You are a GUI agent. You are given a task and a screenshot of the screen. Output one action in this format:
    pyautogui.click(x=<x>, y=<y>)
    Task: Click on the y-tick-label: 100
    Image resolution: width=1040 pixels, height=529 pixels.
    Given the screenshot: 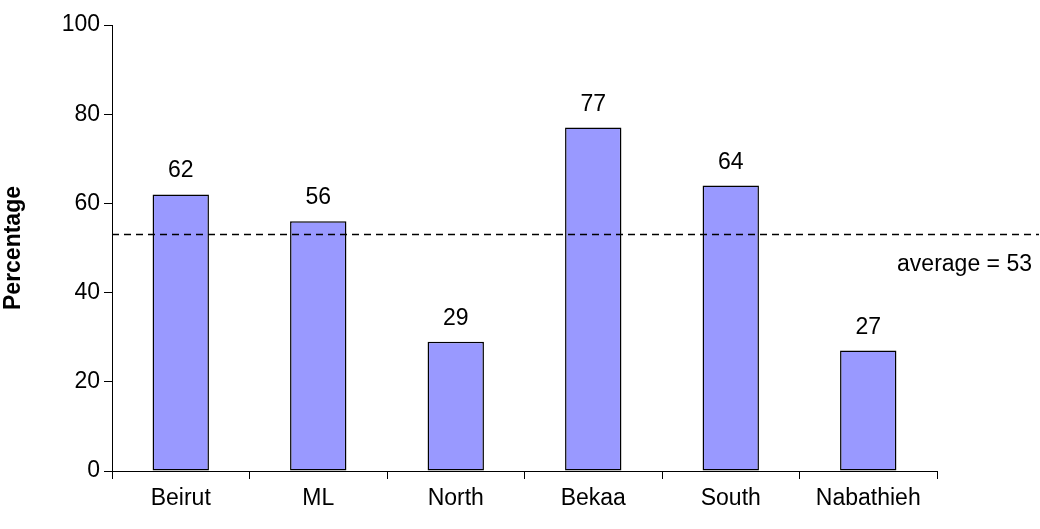 What is the action you would take?
    pyautogui.click(x=80, y=23)
    